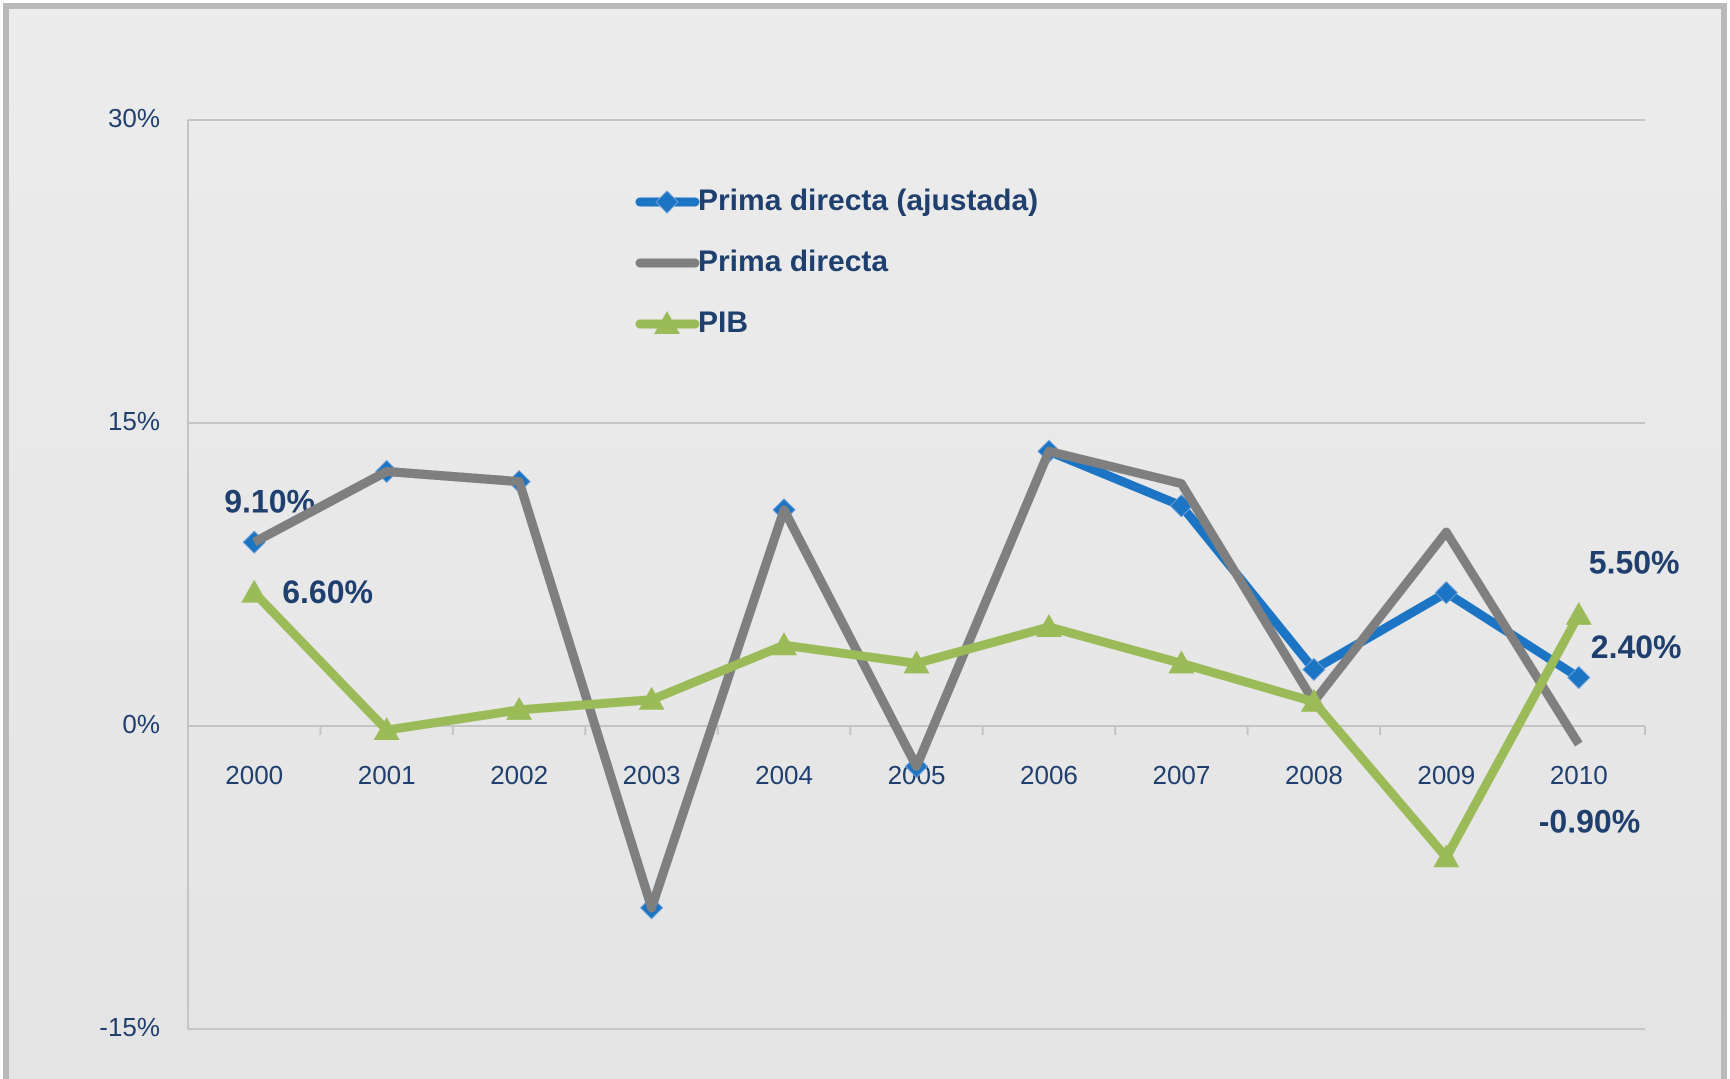 This screenshot has height=1079, width=1730. Describe the element at coordinates (868, 200) in the screenshot. I see `legend-label: Prima directa (ajustada)` at that location.